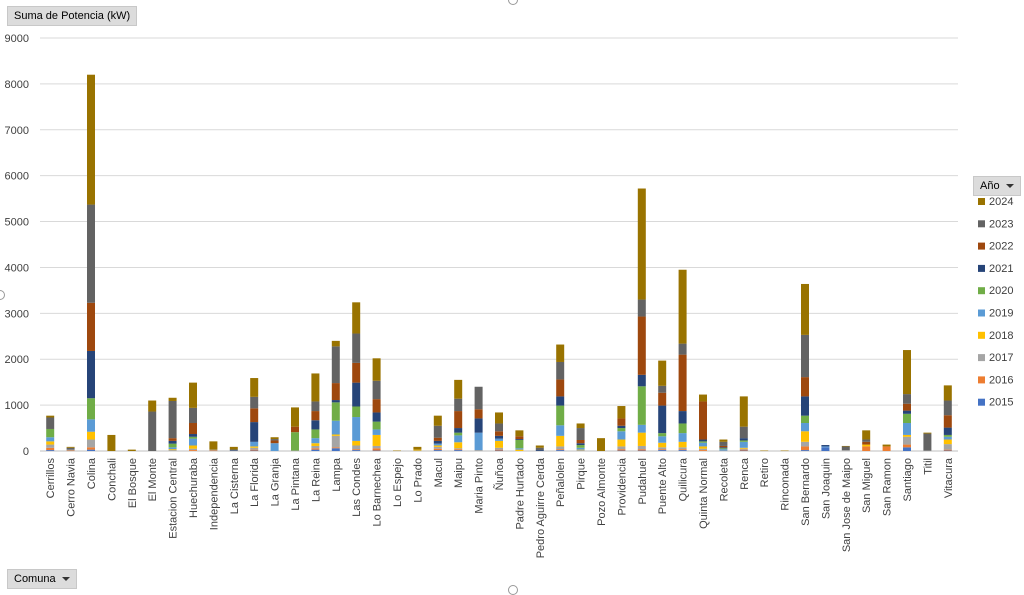 This screenshot has height=595, width=1024. What do you see at coordinates (888, 487) in the screenshot?
I see `x-tick-label: San Ramon` at bounding box center [888, 487].